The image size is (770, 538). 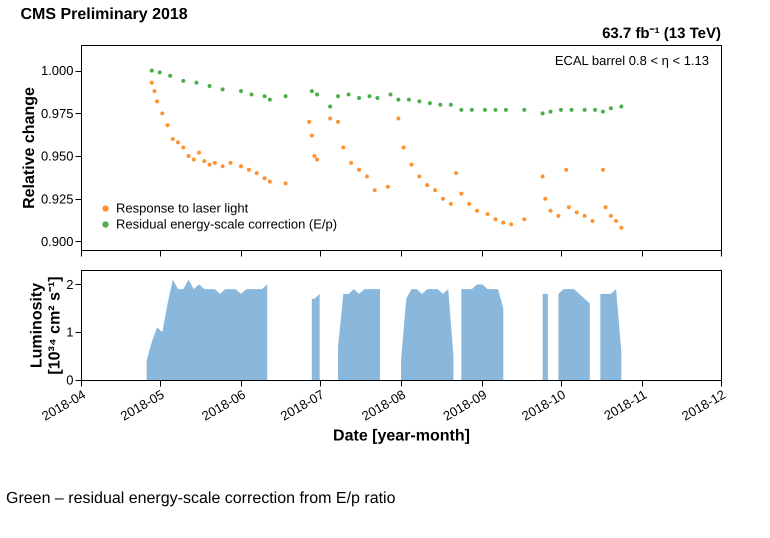 I want to click on y-axis-title: Luminosity [10³⁴ cm² s⁻¹], so click(x=46, y=325).